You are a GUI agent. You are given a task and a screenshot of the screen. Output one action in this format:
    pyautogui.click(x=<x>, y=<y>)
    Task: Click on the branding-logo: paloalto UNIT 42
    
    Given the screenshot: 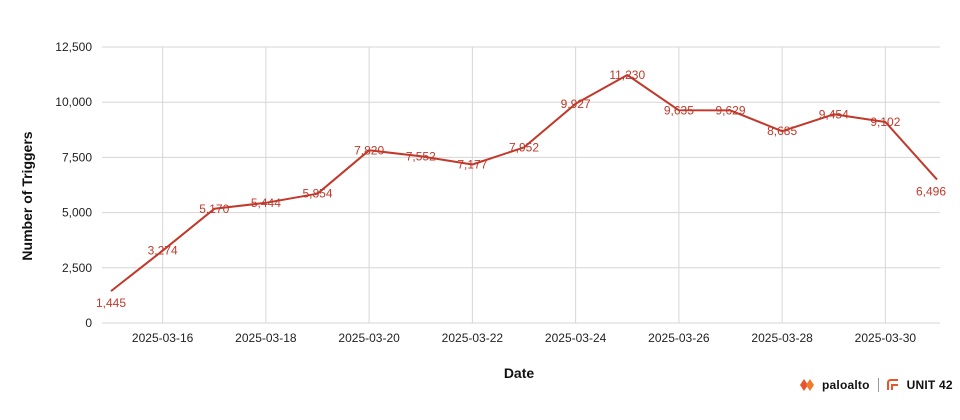 What is the action you would take?
    pyautogui.click(x=876, y=385)
    